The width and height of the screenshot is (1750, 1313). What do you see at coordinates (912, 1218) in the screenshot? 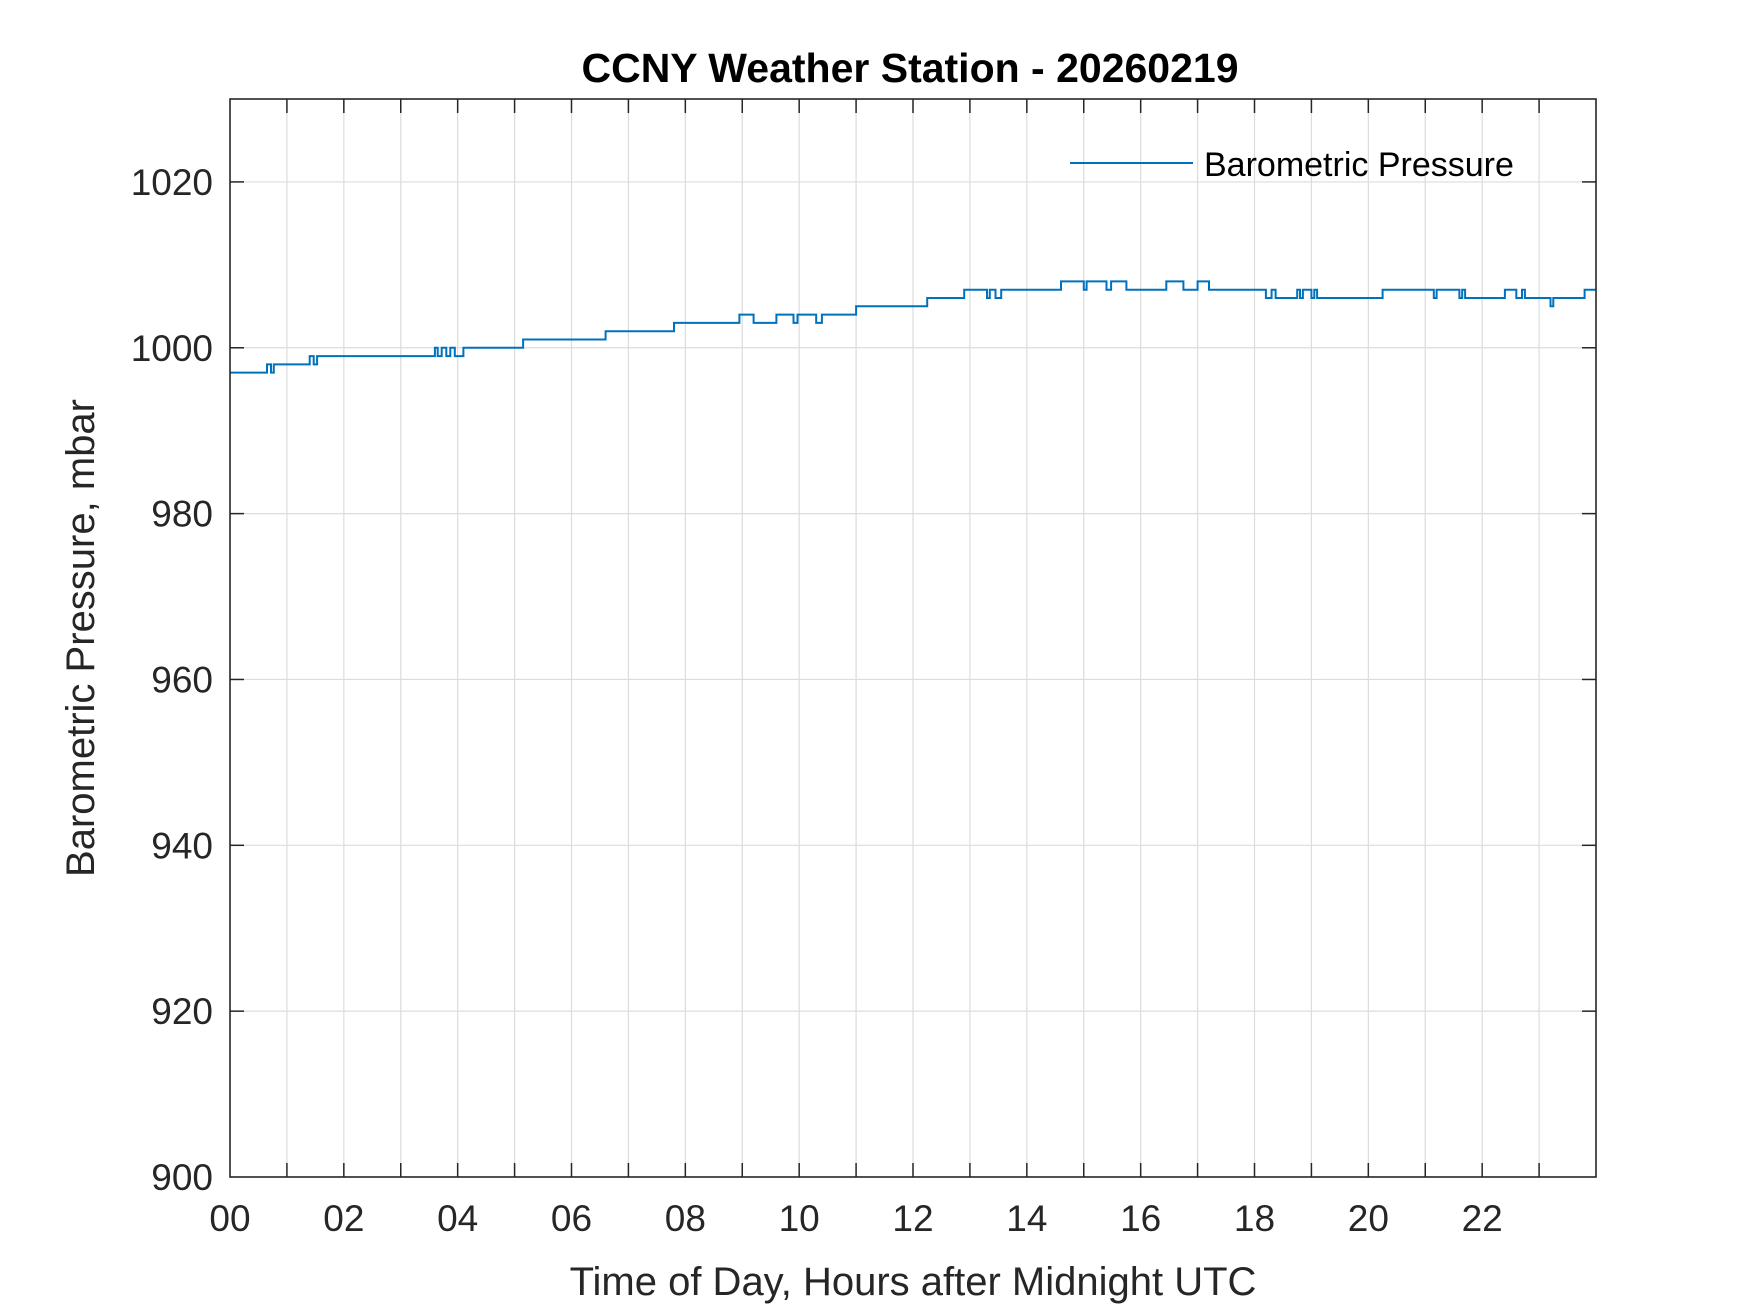
I see `x-tick-label: 12` at bounding box center [912, 1218].